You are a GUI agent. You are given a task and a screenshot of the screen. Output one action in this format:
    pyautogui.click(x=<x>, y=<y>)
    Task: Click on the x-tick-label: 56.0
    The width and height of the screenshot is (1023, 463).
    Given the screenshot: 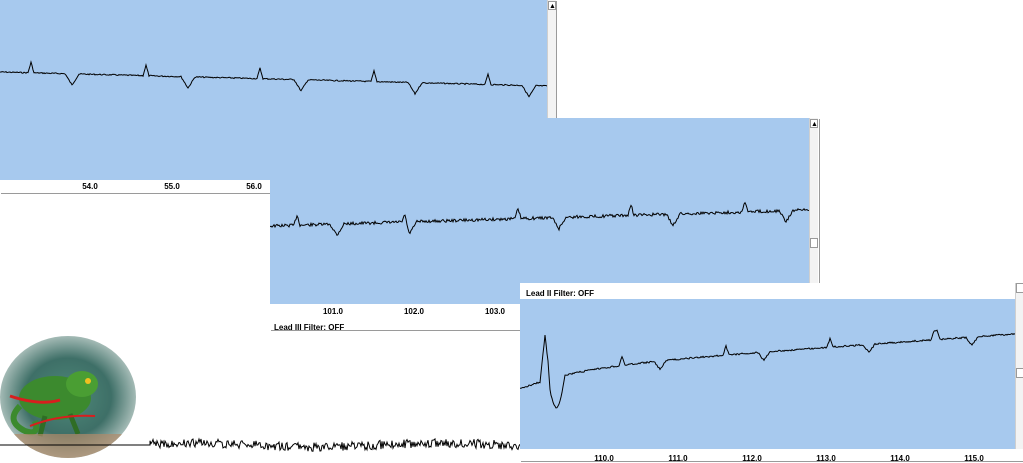 What is the action you would take?
    pyautogui.click(x=254, y=186)
    